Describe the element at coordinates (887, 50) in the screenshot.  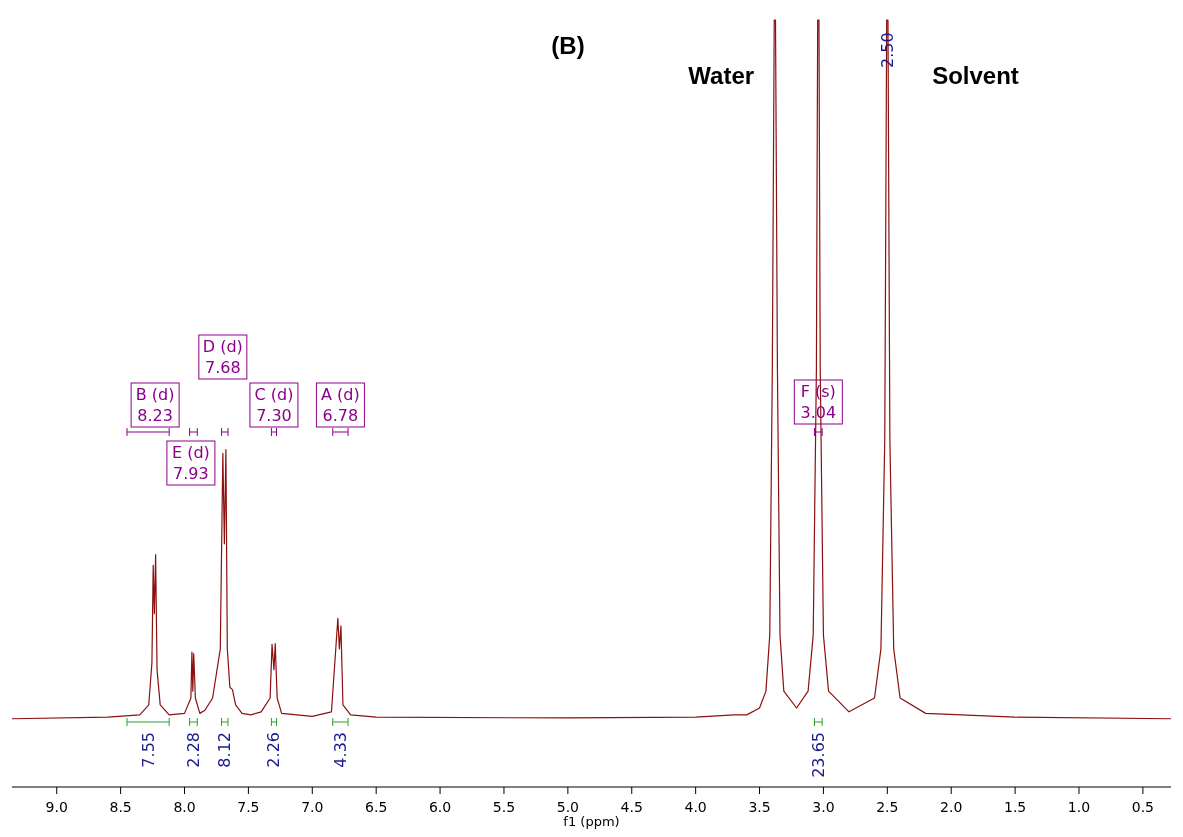
I see `annotation: 2.50` at that location.